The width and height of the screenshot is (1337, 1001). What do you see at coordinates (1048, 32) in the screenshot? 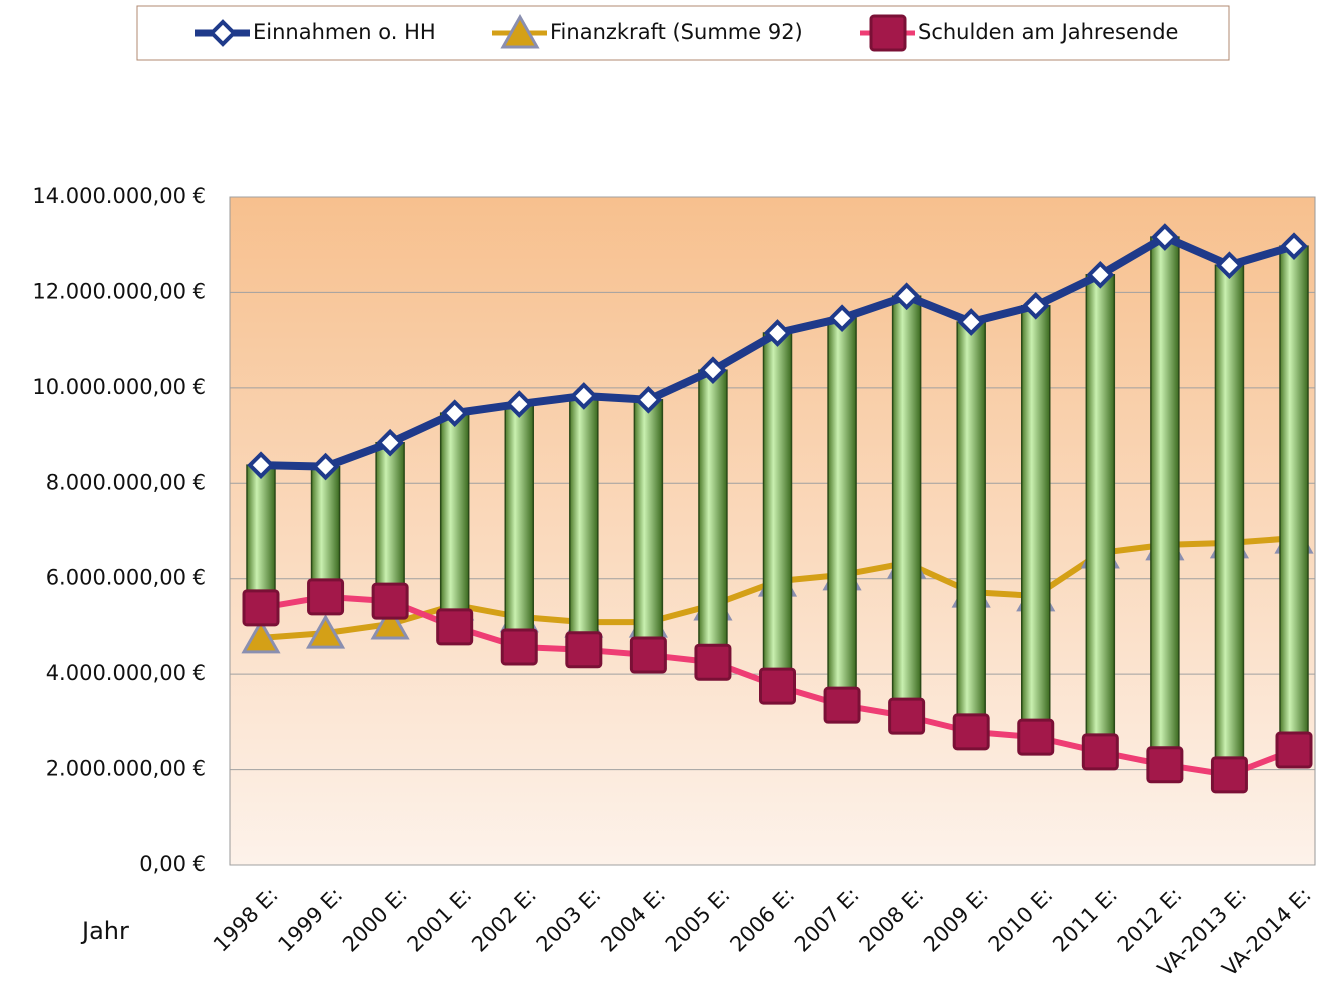
I see `legend-label: Schulden am Jahresende` at bounding box center [1048, 32].